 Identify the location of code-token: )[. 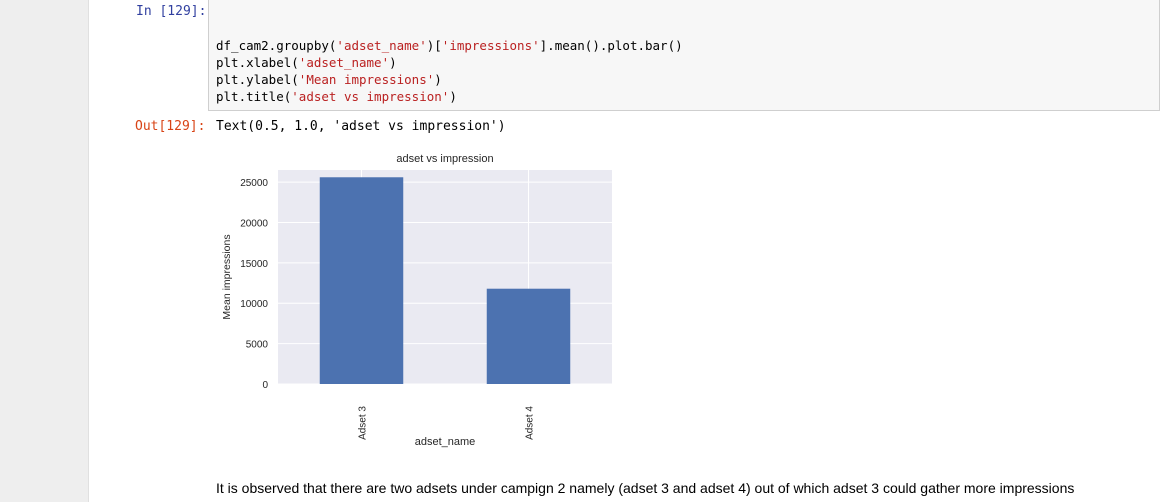
(434, 45).